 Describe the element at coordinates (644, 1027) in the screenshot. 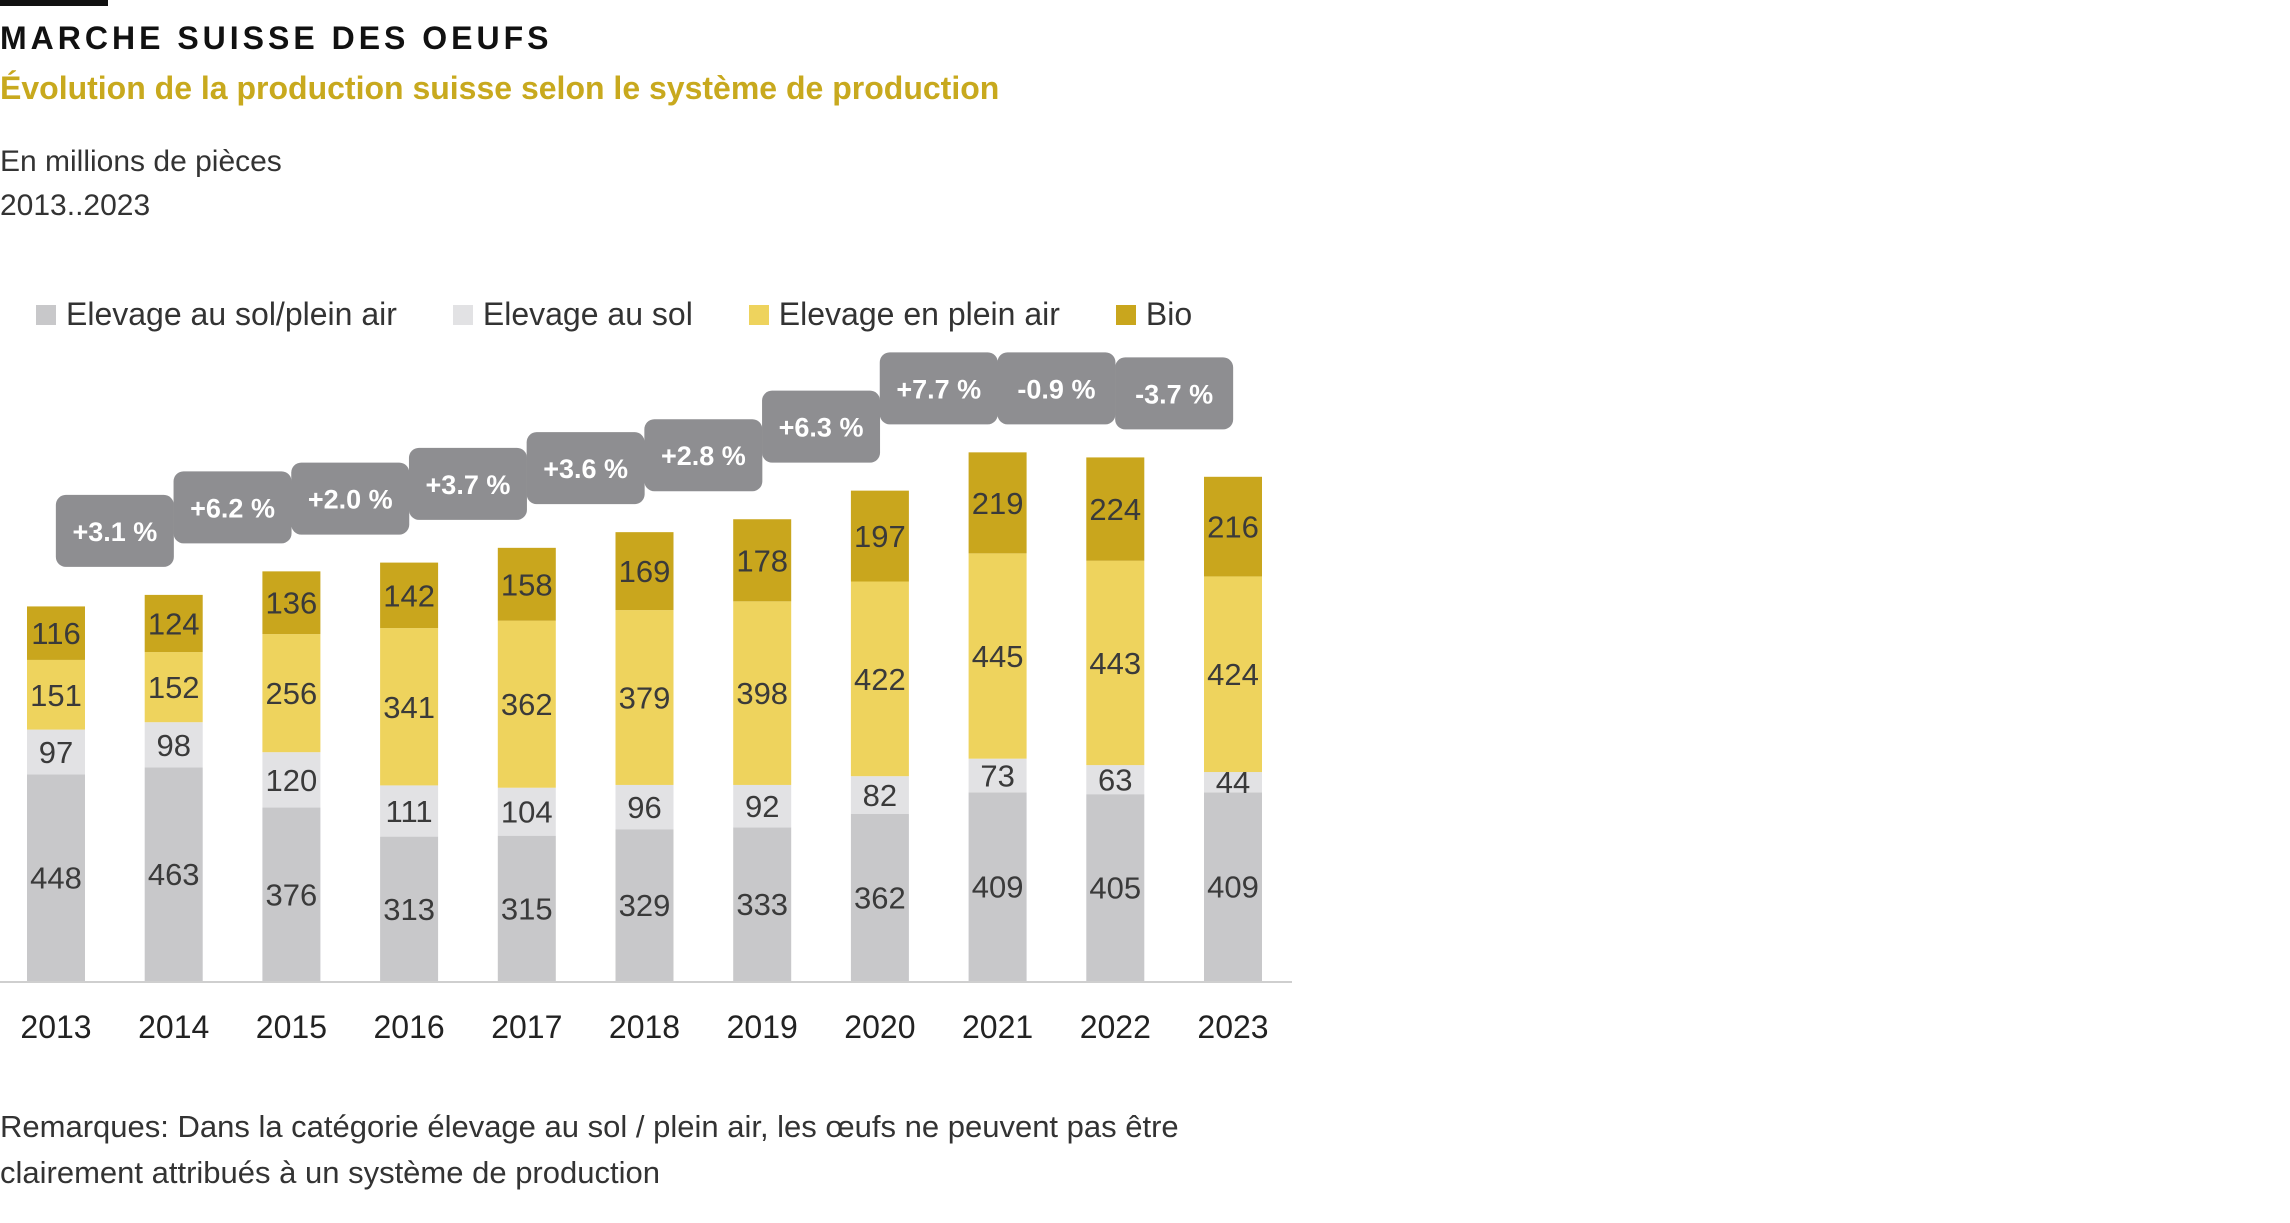

I see `x-tick-label: 2018` at that location.